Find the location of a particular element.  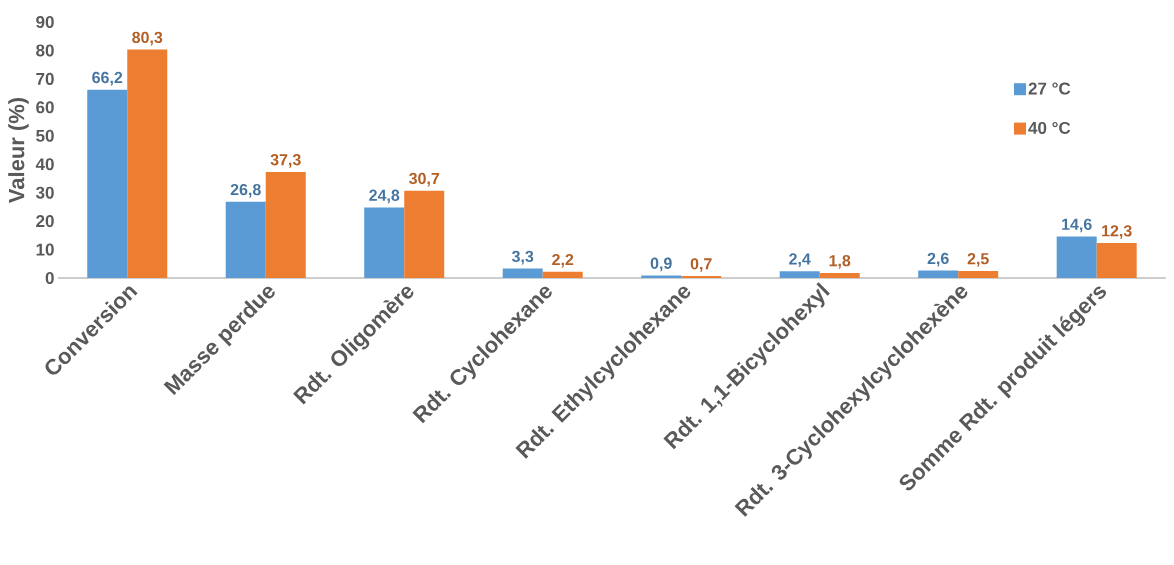

y-tick-label: 70 is located at coordinates (45, 78).